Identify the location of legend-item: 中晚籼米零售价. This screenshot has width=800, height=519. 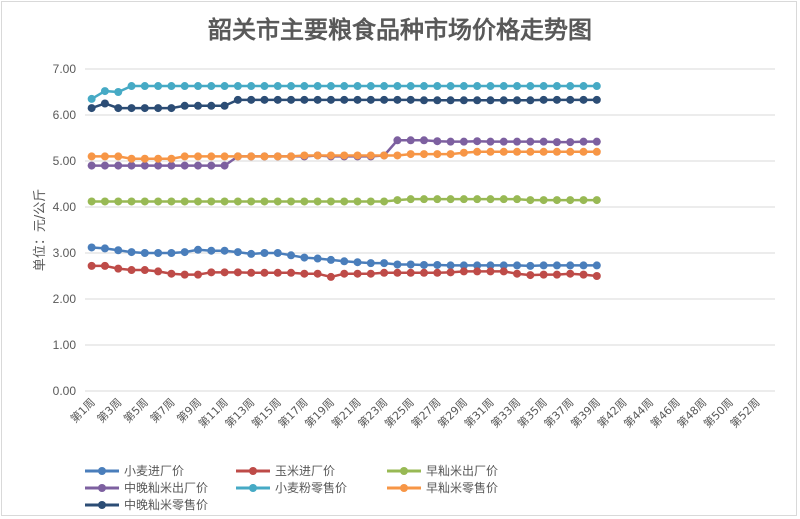
(146, 504).